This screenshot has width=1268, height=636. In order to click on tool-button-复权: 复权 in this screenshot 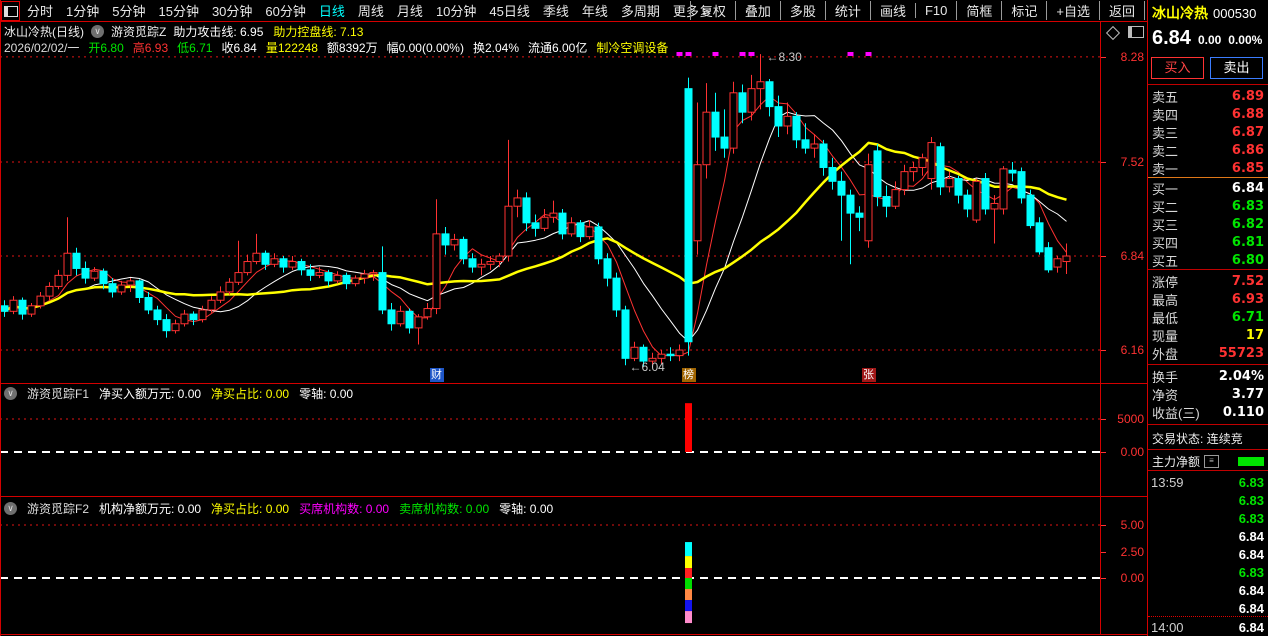, I will do `click(712, 10)`.